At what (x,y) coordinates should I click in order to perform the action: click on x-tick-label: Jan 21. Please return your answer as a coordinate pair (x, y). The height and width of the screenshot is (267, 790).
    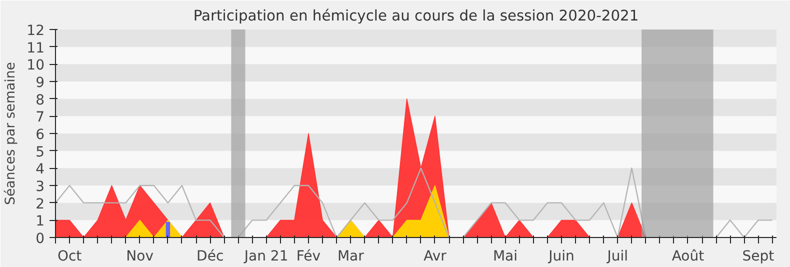
    Looking at the image, I should click on (265, 256).